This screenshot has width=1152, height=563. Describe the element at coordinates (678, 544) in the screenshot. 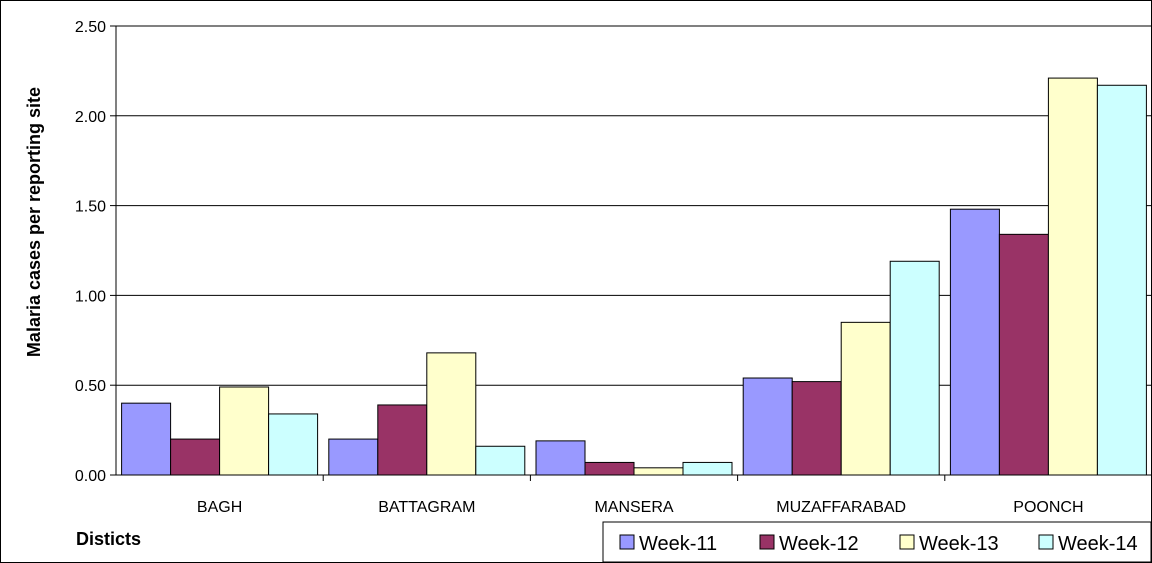

I see `legend-label: Week-11` at that location.